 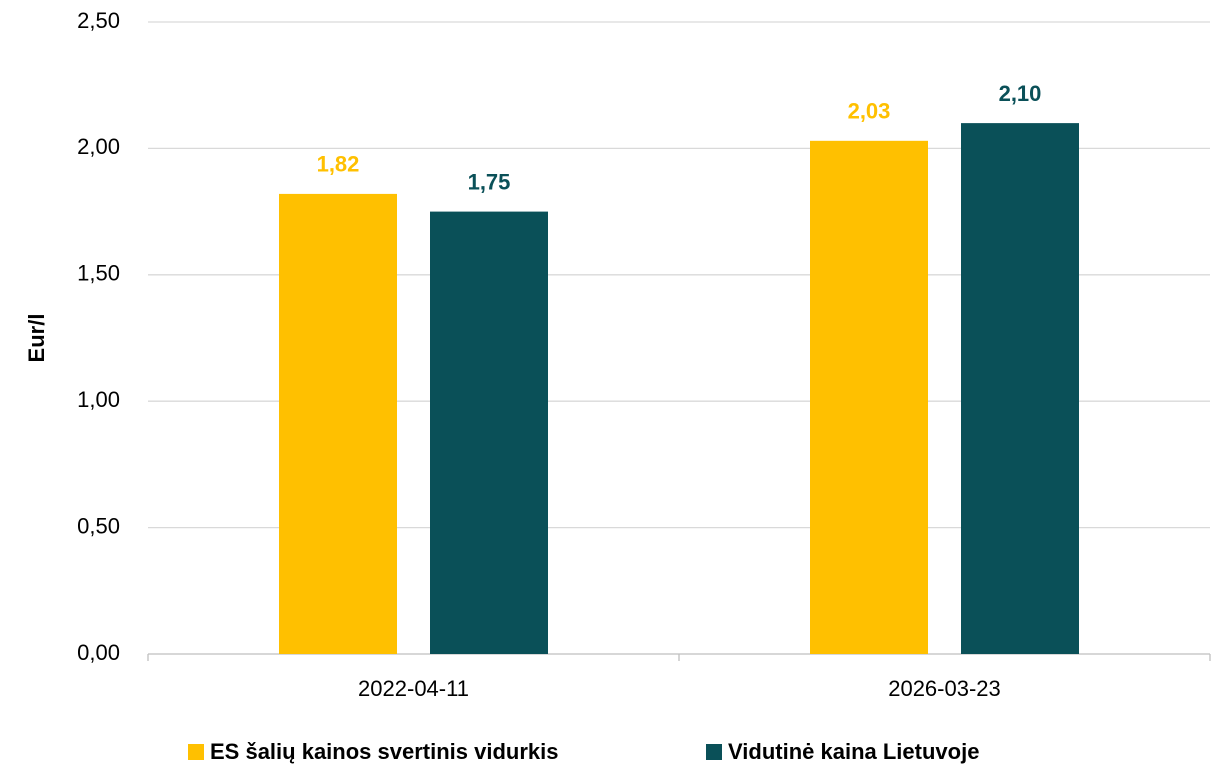 I want to click on legend-label: ES šalių kainos svertinis vidurkis, so click(x=384, y=751).